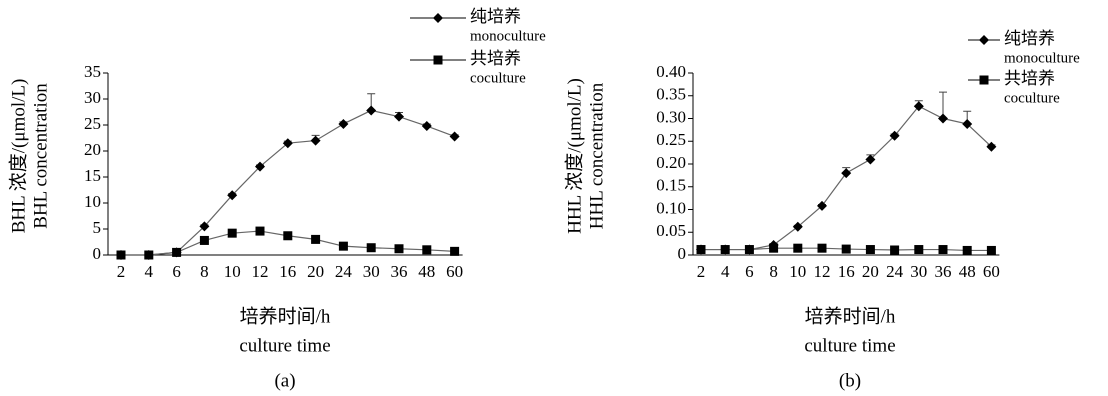  What do you see at coordinates (40, 156) in the screenshot?
I see `y-axis-label: BHL concentration` at bounding box center [40, 156].